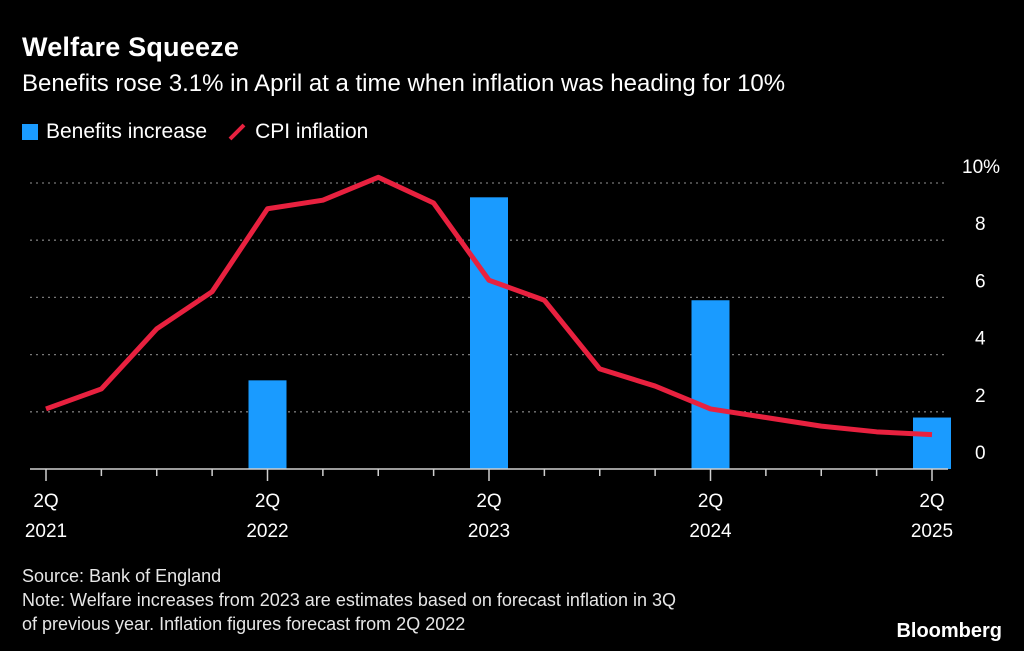 This screenshot has width=1024, height=651. I want to click on legend-item-benefits: Benefits increase, so click(114, 132).